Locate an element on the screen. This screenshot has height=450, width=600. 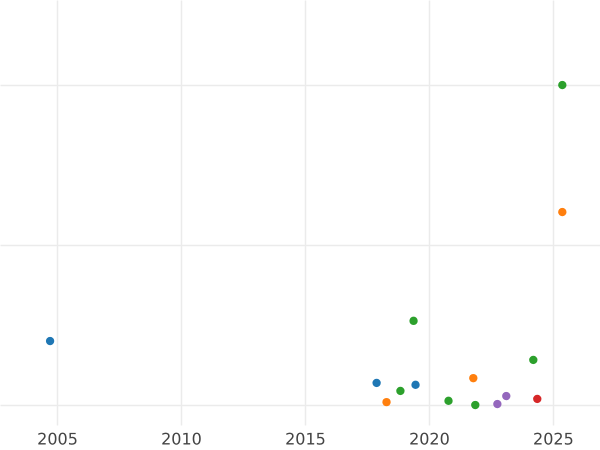
x-tick-label: 2010 is located at coordinates (181, 439).